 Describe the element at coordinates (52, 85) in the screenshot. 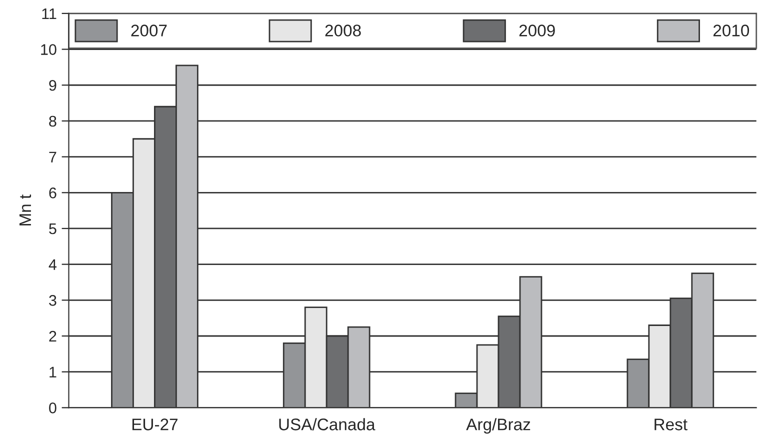

I see `y-tick-label: 9` at that location.